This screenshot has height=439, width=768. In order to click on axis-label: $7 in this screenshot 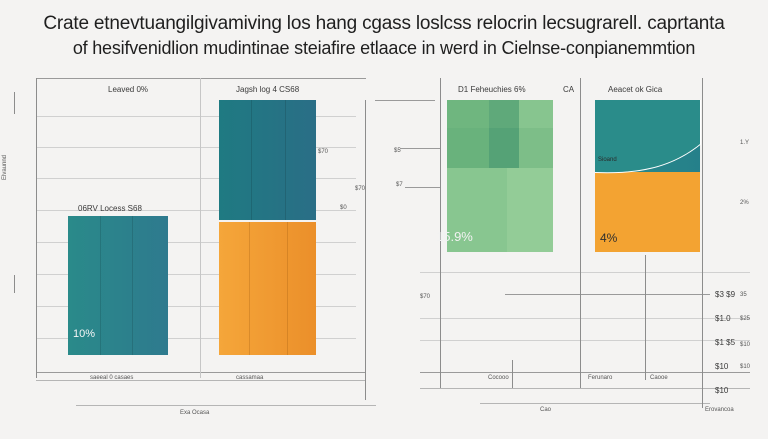, I will do `click(399, 185)`.